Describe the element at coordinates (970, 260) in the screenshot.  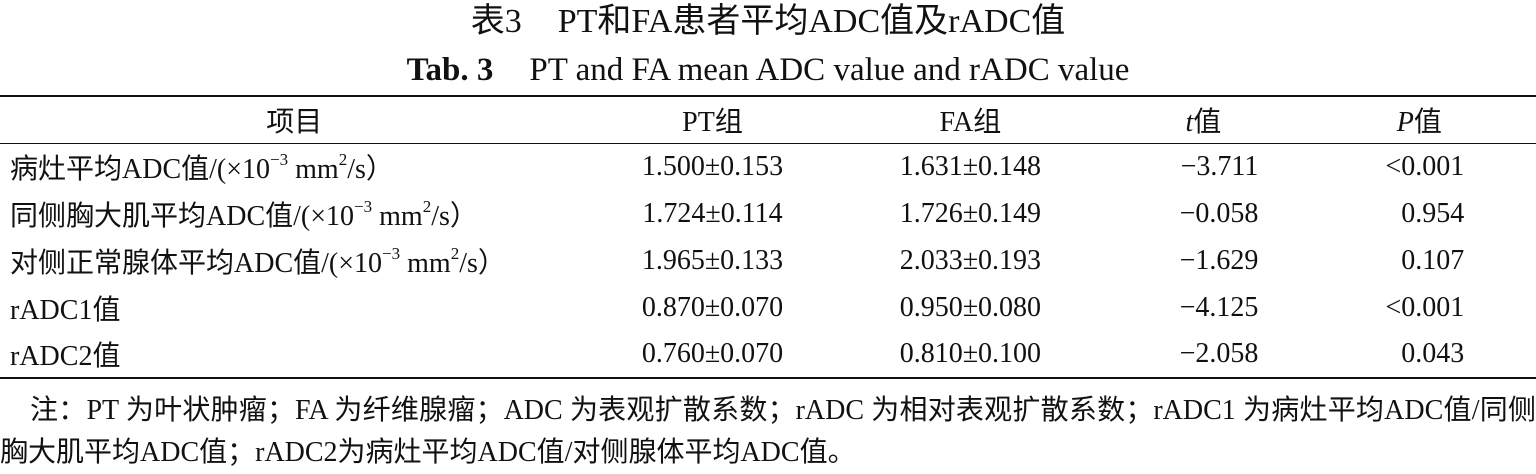
I see `cell-fa: 2.033±0.193` at that location.